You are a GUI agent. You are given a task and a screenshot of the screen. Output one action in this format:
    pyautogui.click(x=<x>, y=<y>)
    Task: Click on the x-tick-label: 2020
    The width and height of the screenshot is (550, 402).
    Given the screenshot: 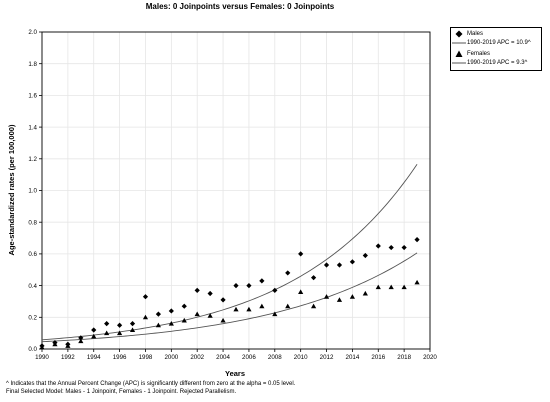 What is the action you would take?
    pyautogui.click(x=430, y=357)
    